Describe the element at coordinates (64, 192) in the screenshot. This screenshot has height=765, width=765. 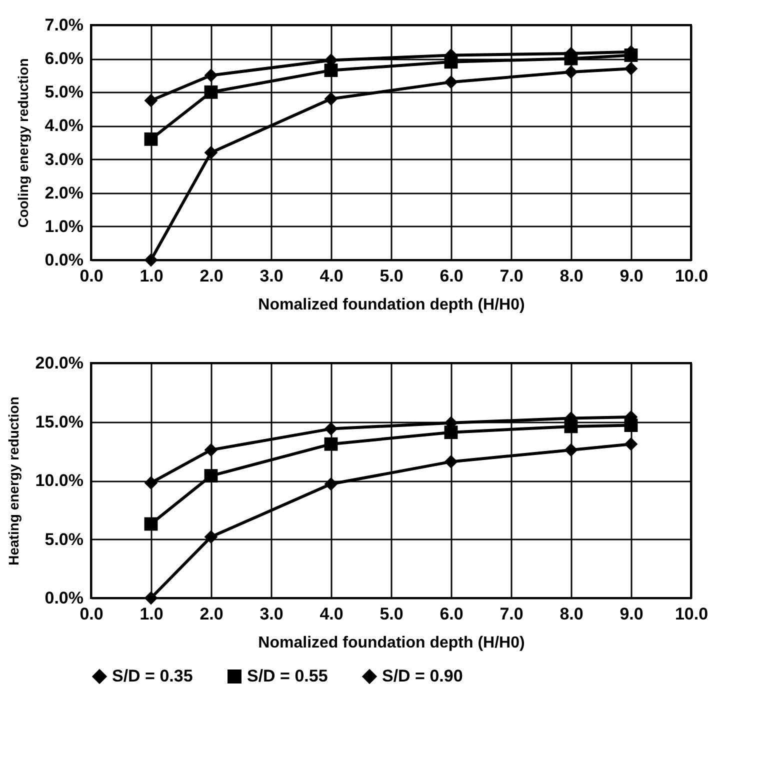
I see `y-tick-label: 2.0%` at that location.